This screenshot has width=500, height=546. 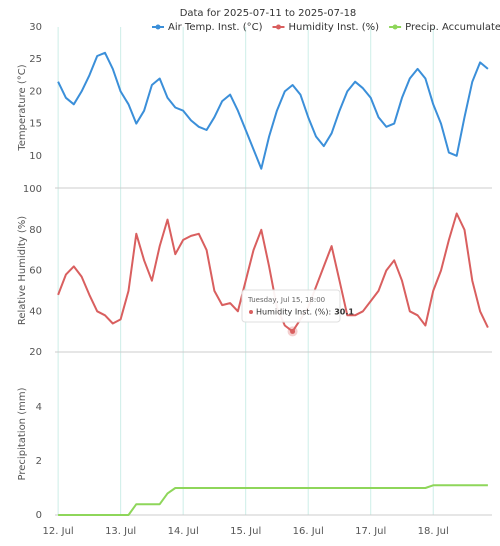 What do you see at coordinates (308, 531) in the screenshot?
I see `x-tick-label: 16. Jul` at bounding box center [308, 531].